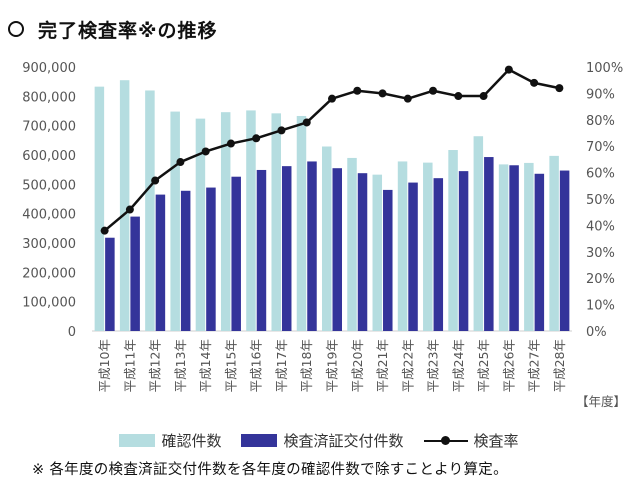 The image size is (638, 487). What do you see at coordinates (180, 365) in the screenshot?
I see `x-category-label: 平成13年` at bounding box center [180, 365].